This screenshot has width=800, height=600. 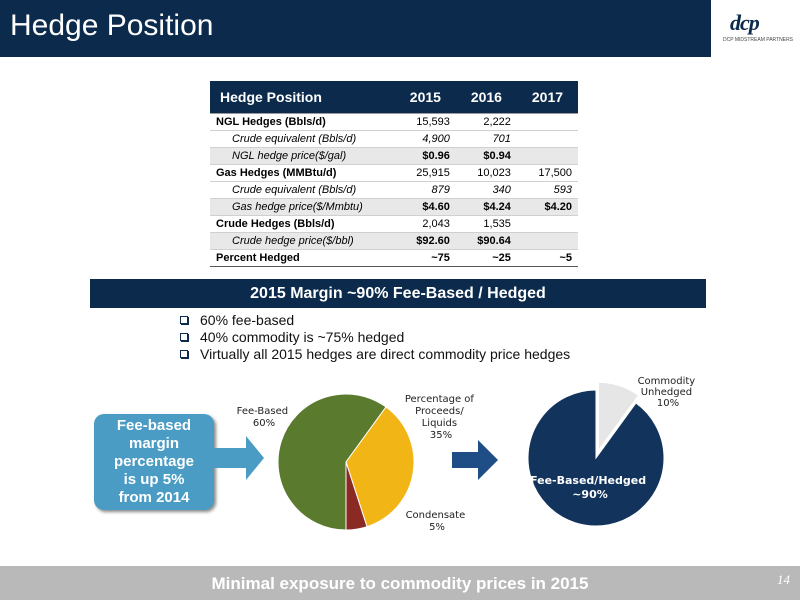 I want to click on cell-2016: ~25, so click(x=486, y=258).